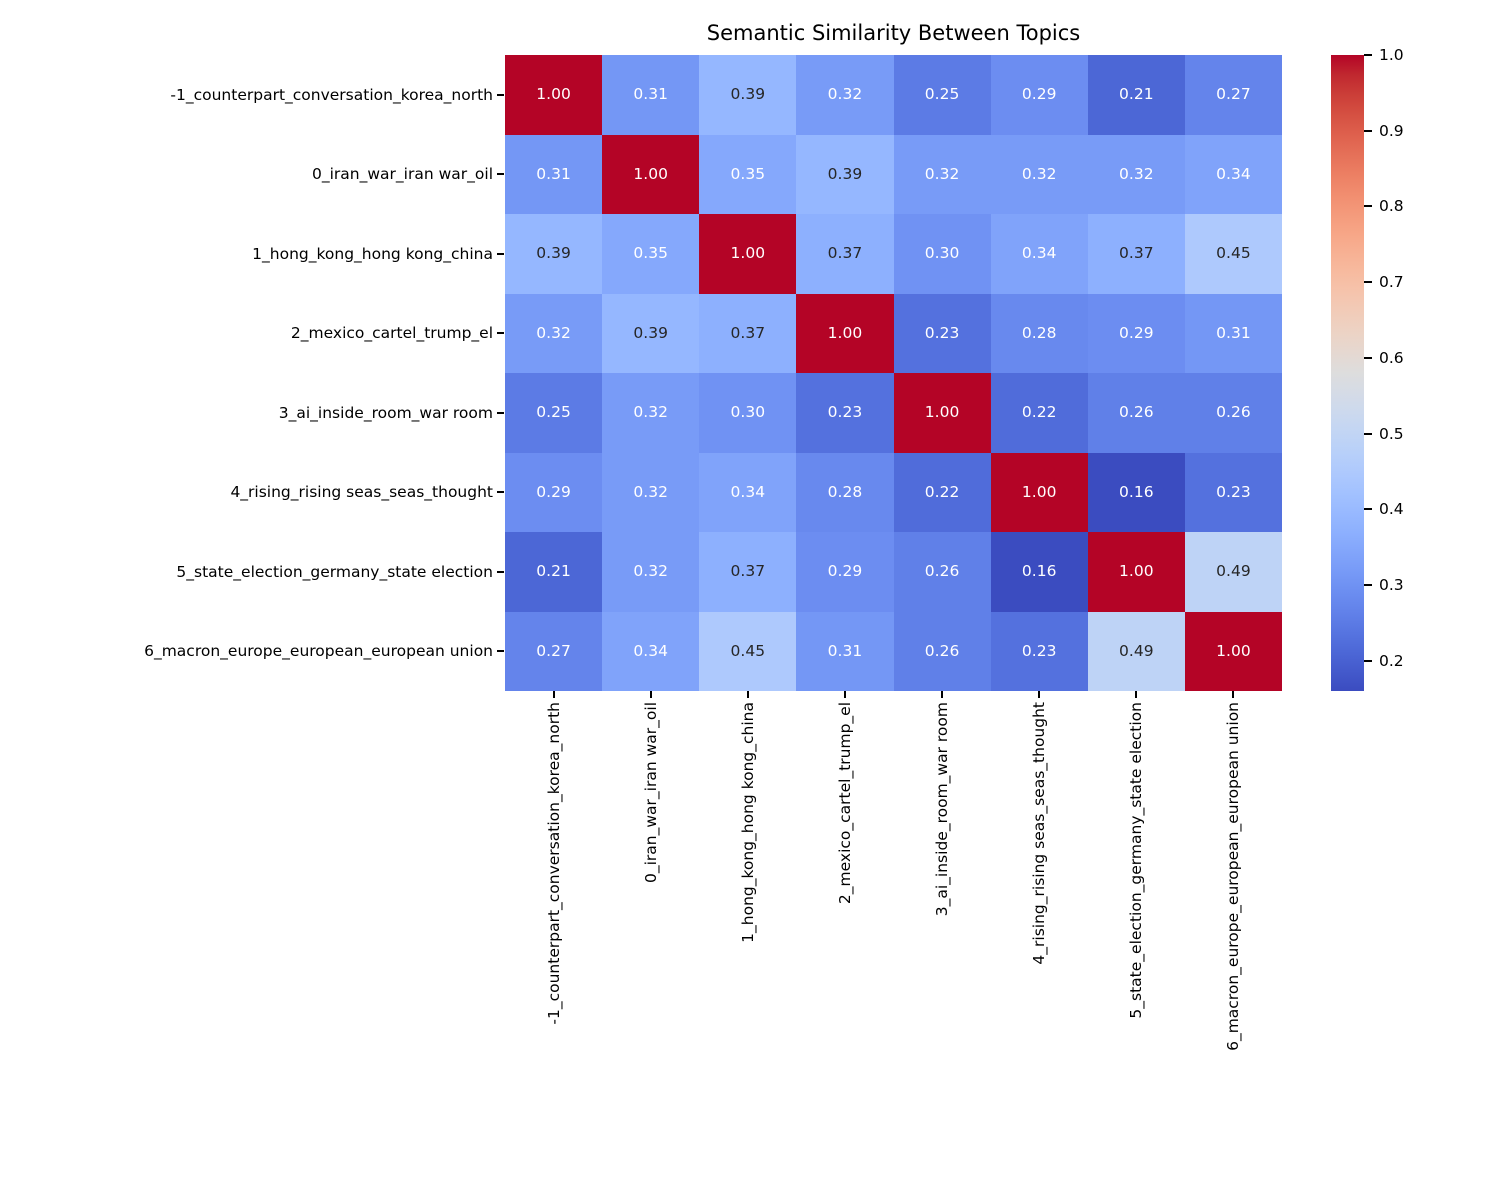  I want to click on y-axis-label: 0_iran_war_iran war_oil, so click(402, 174).